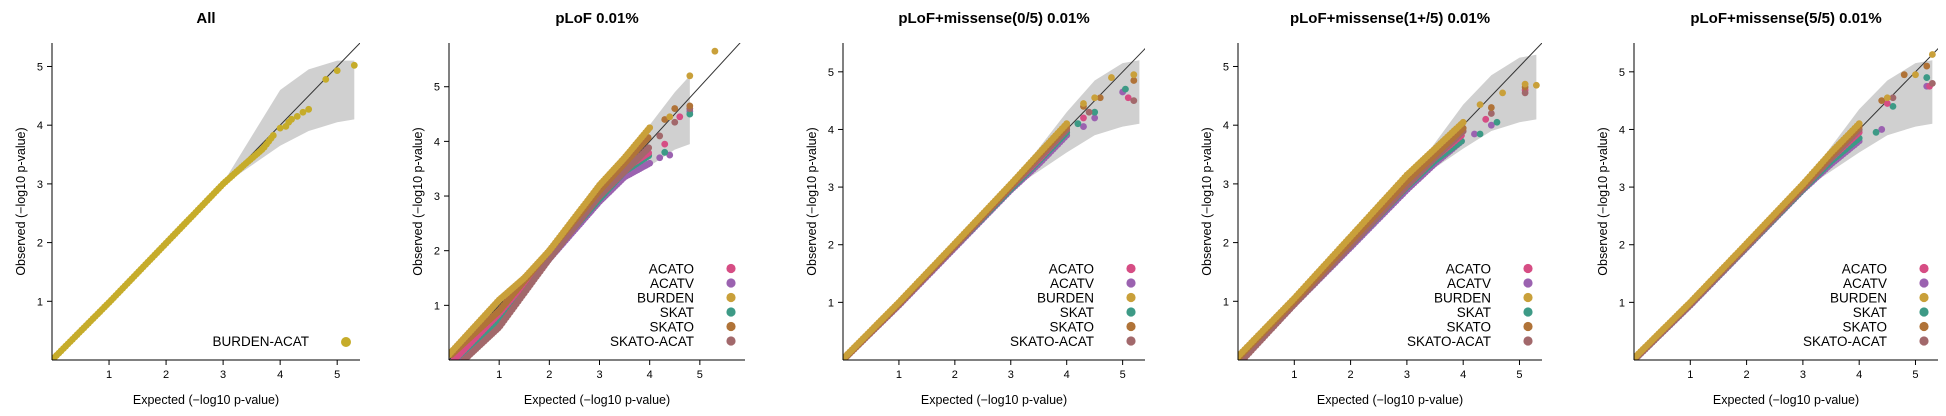 The height and width of the screenshot is (416, 1946). Describe the element at coordinates (437, 88) in the screenshot. I see `y-tick-label: 5` at that location.